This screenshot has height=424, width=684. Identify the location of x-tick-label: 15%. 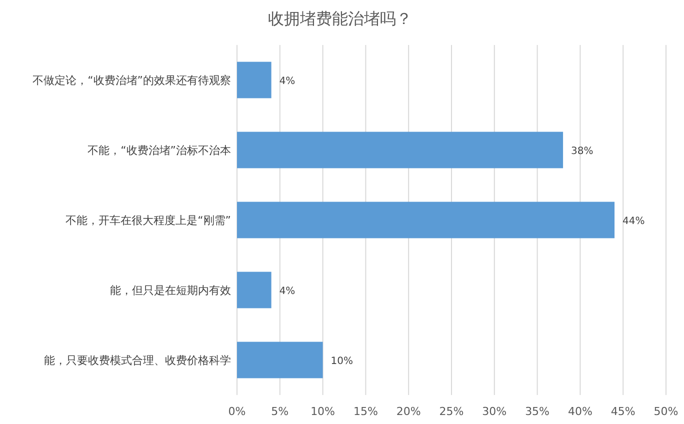
(365, 411).